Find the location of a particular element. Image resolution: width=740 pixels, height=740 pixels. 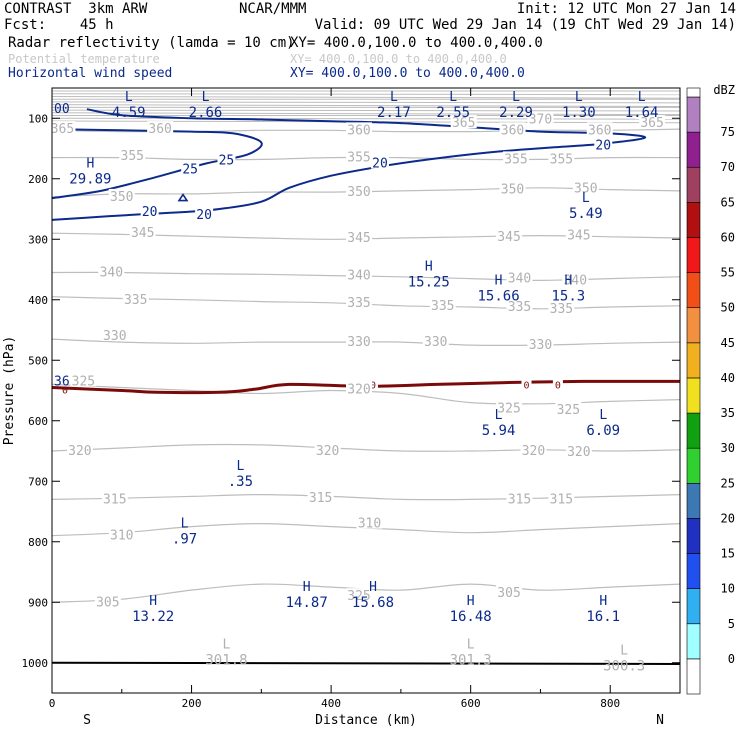

zero-dbz-label-group: 0 is located at coordinates (526, 384).